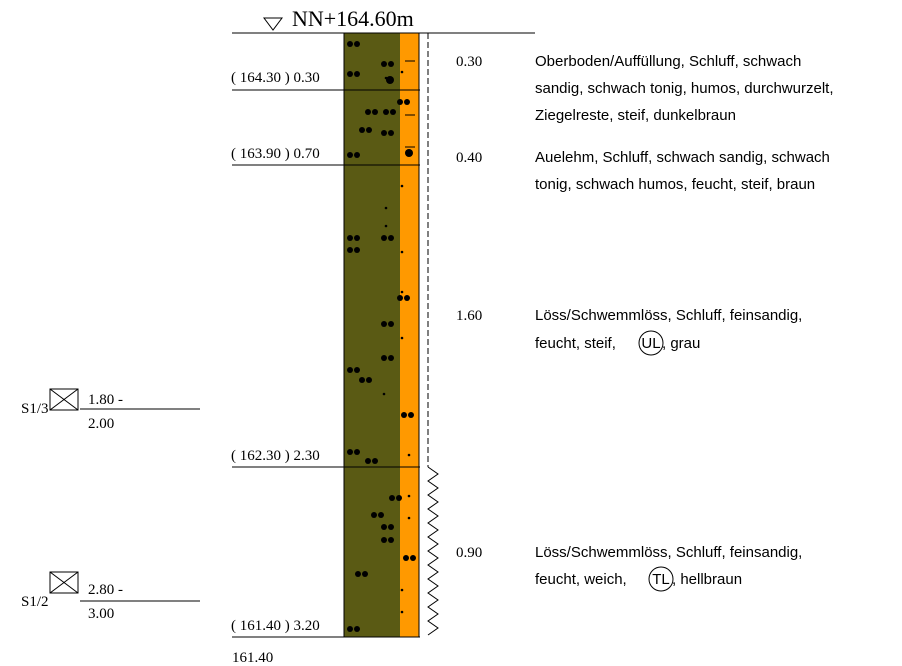 The width and height of the screenshot is (902, 666). What do you see at coordinates (105, 590) in the screenshot?
I see `sample-range-top: 2.80 -` at bounding box center [105, 590].